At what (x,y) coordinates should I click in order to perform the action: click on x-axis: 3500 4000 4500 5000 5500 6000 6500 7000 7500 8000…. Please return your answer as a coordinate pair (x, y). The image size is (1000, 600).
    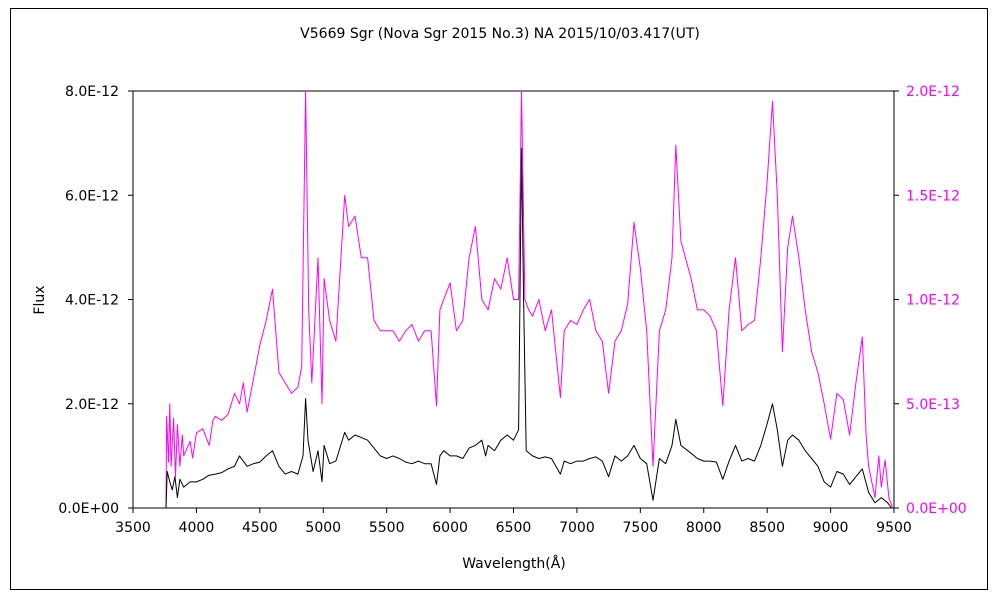
    Looking at the image, I should click on (513, 522).